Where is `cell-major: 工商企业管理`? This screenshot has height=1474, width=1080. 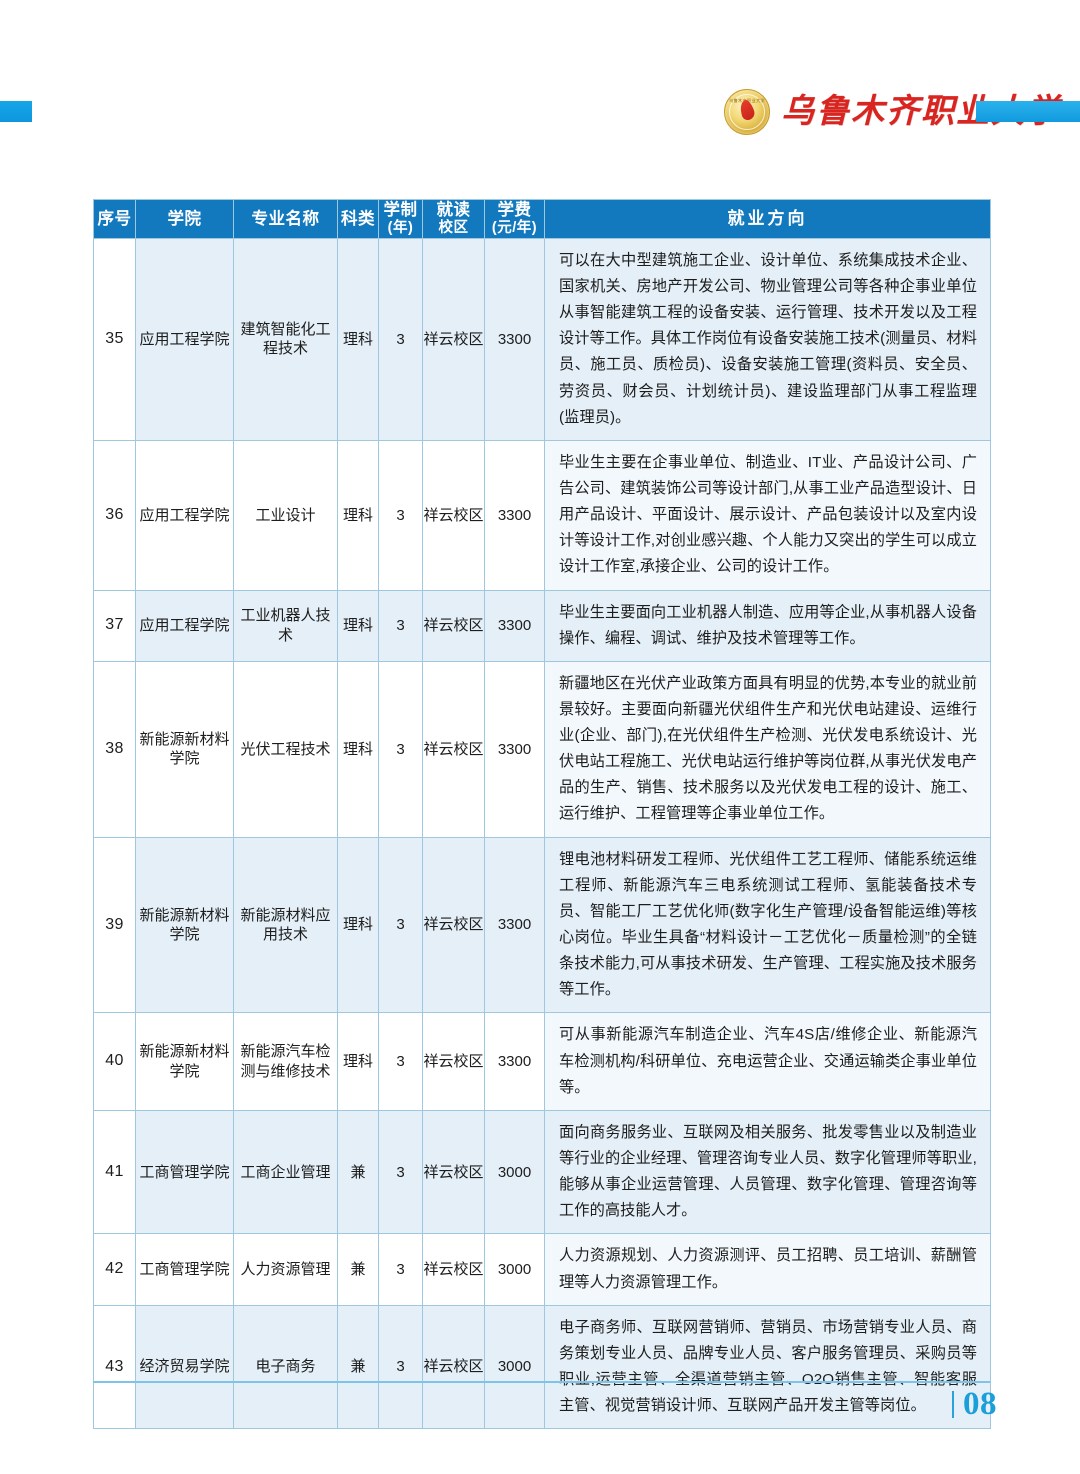
cell-major: 工商企业管理 is located at coordinates (285, 1172).